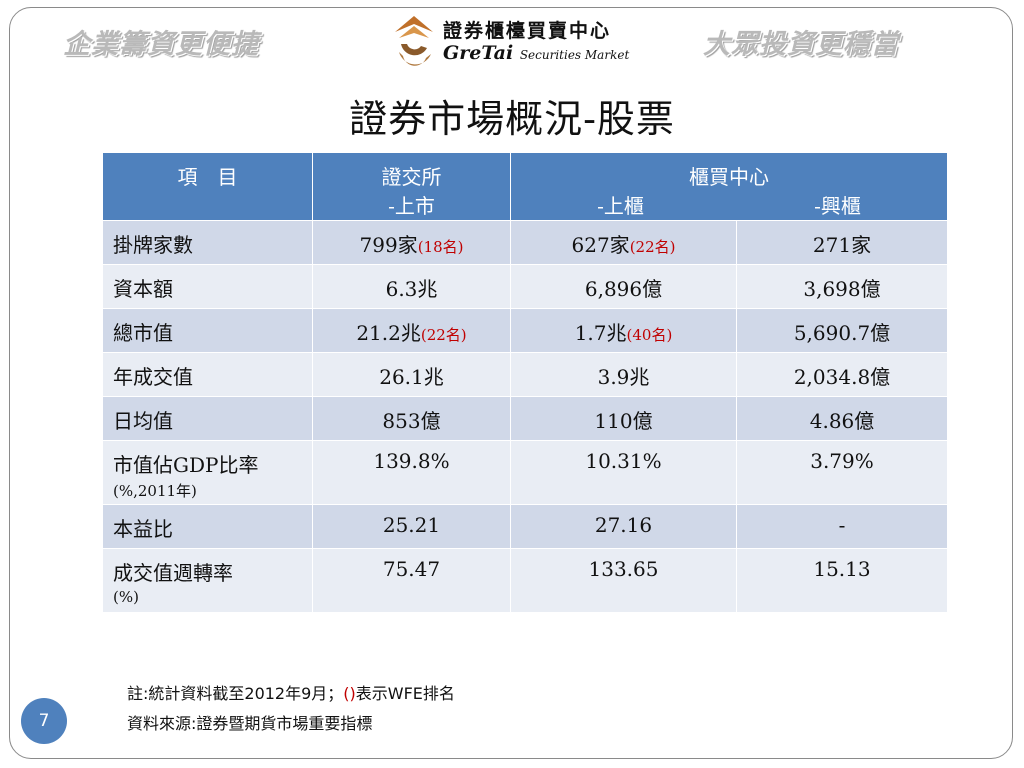 This screenshot has height=768, width=1024. Describe the element at coordinates (623, 289) in the screenshot. I see `cell-value: 6,896億` at that location.